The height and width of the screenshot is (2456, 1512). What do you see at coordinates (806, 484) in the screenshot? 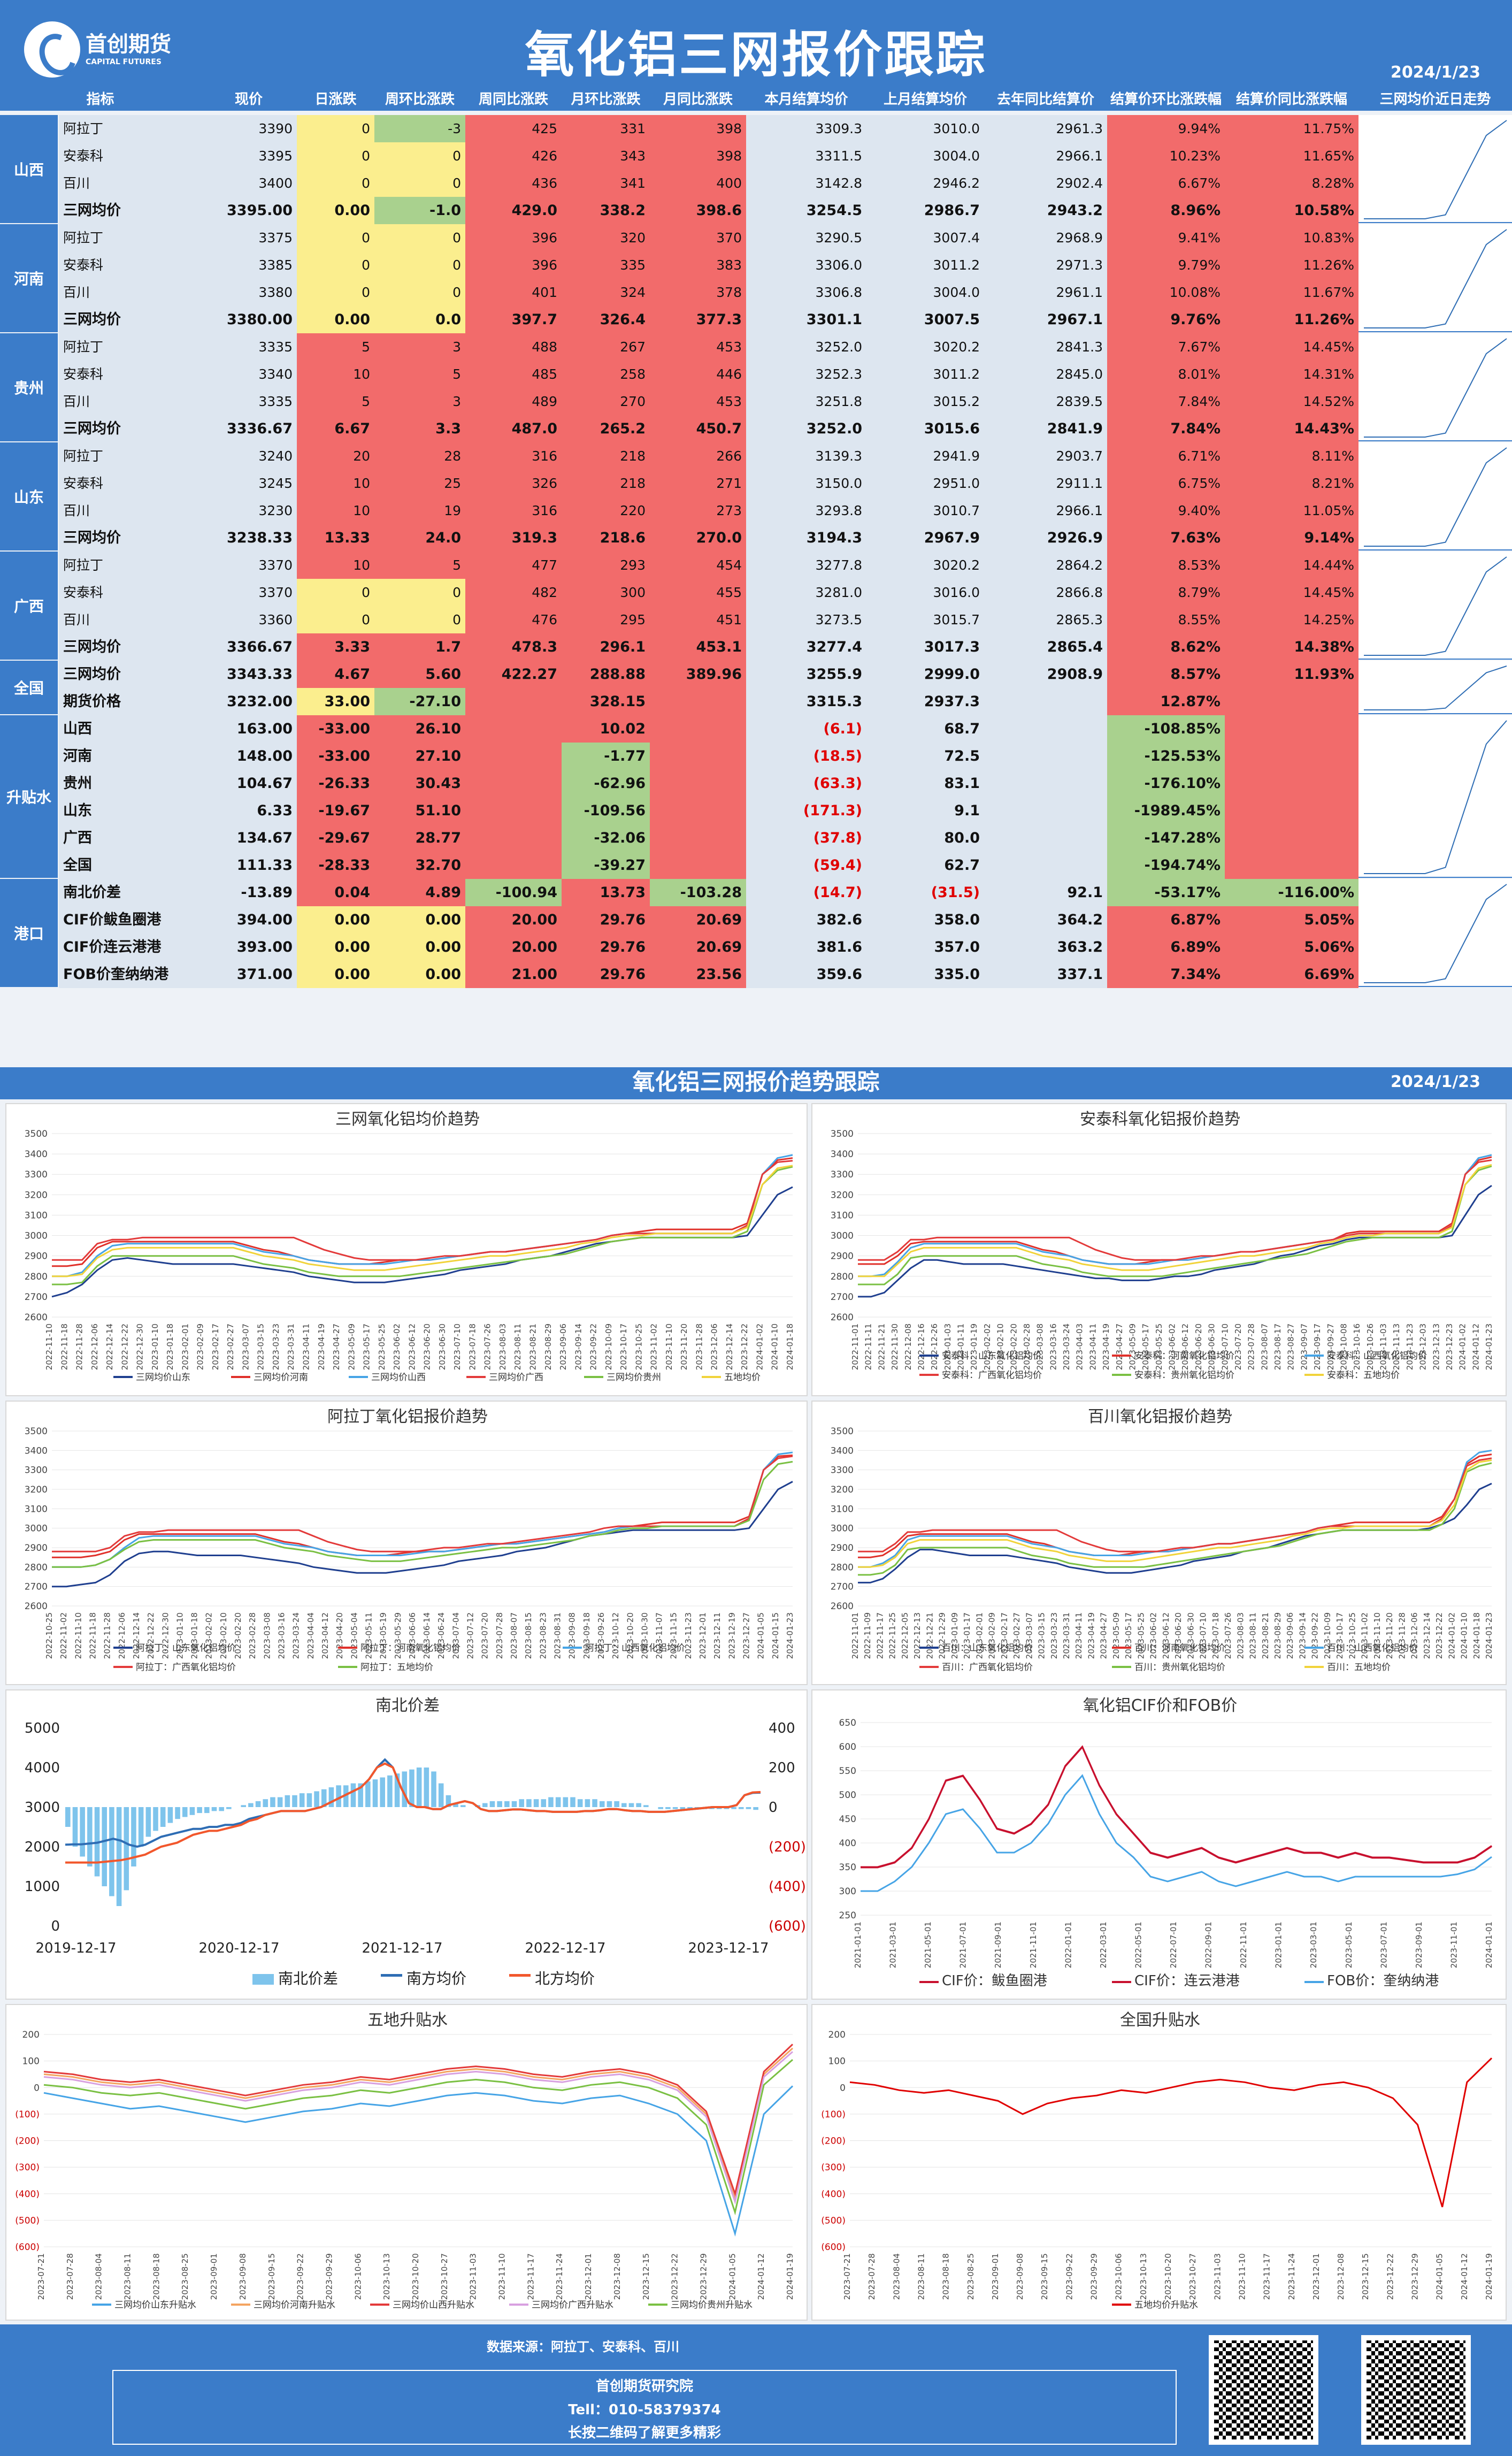
I see `table-cell: 3150.0` at bounding box center [806, 484].